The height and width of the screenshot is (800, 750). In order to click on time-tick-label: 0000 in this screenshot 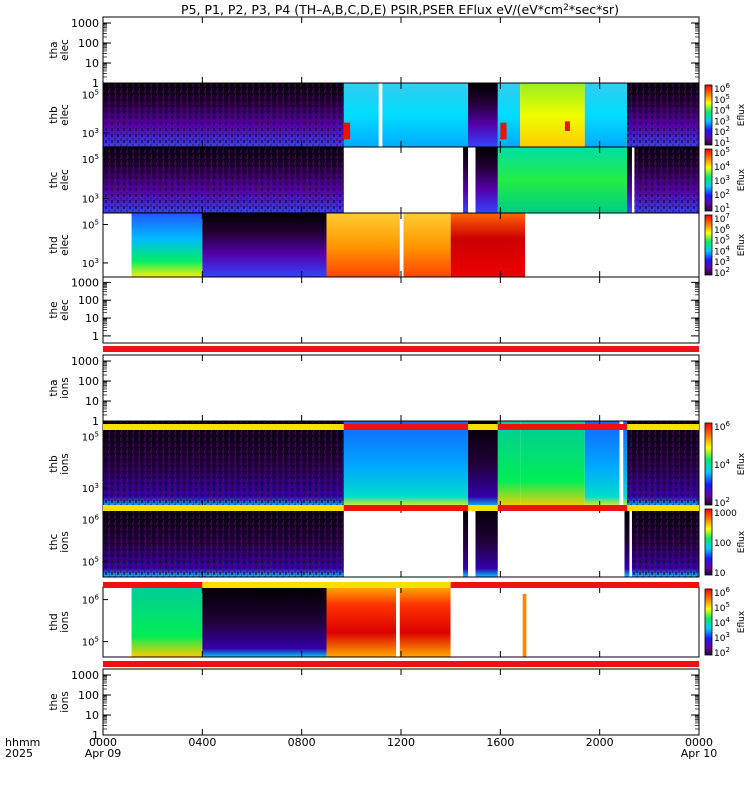, I will do `click(103, 742)`.